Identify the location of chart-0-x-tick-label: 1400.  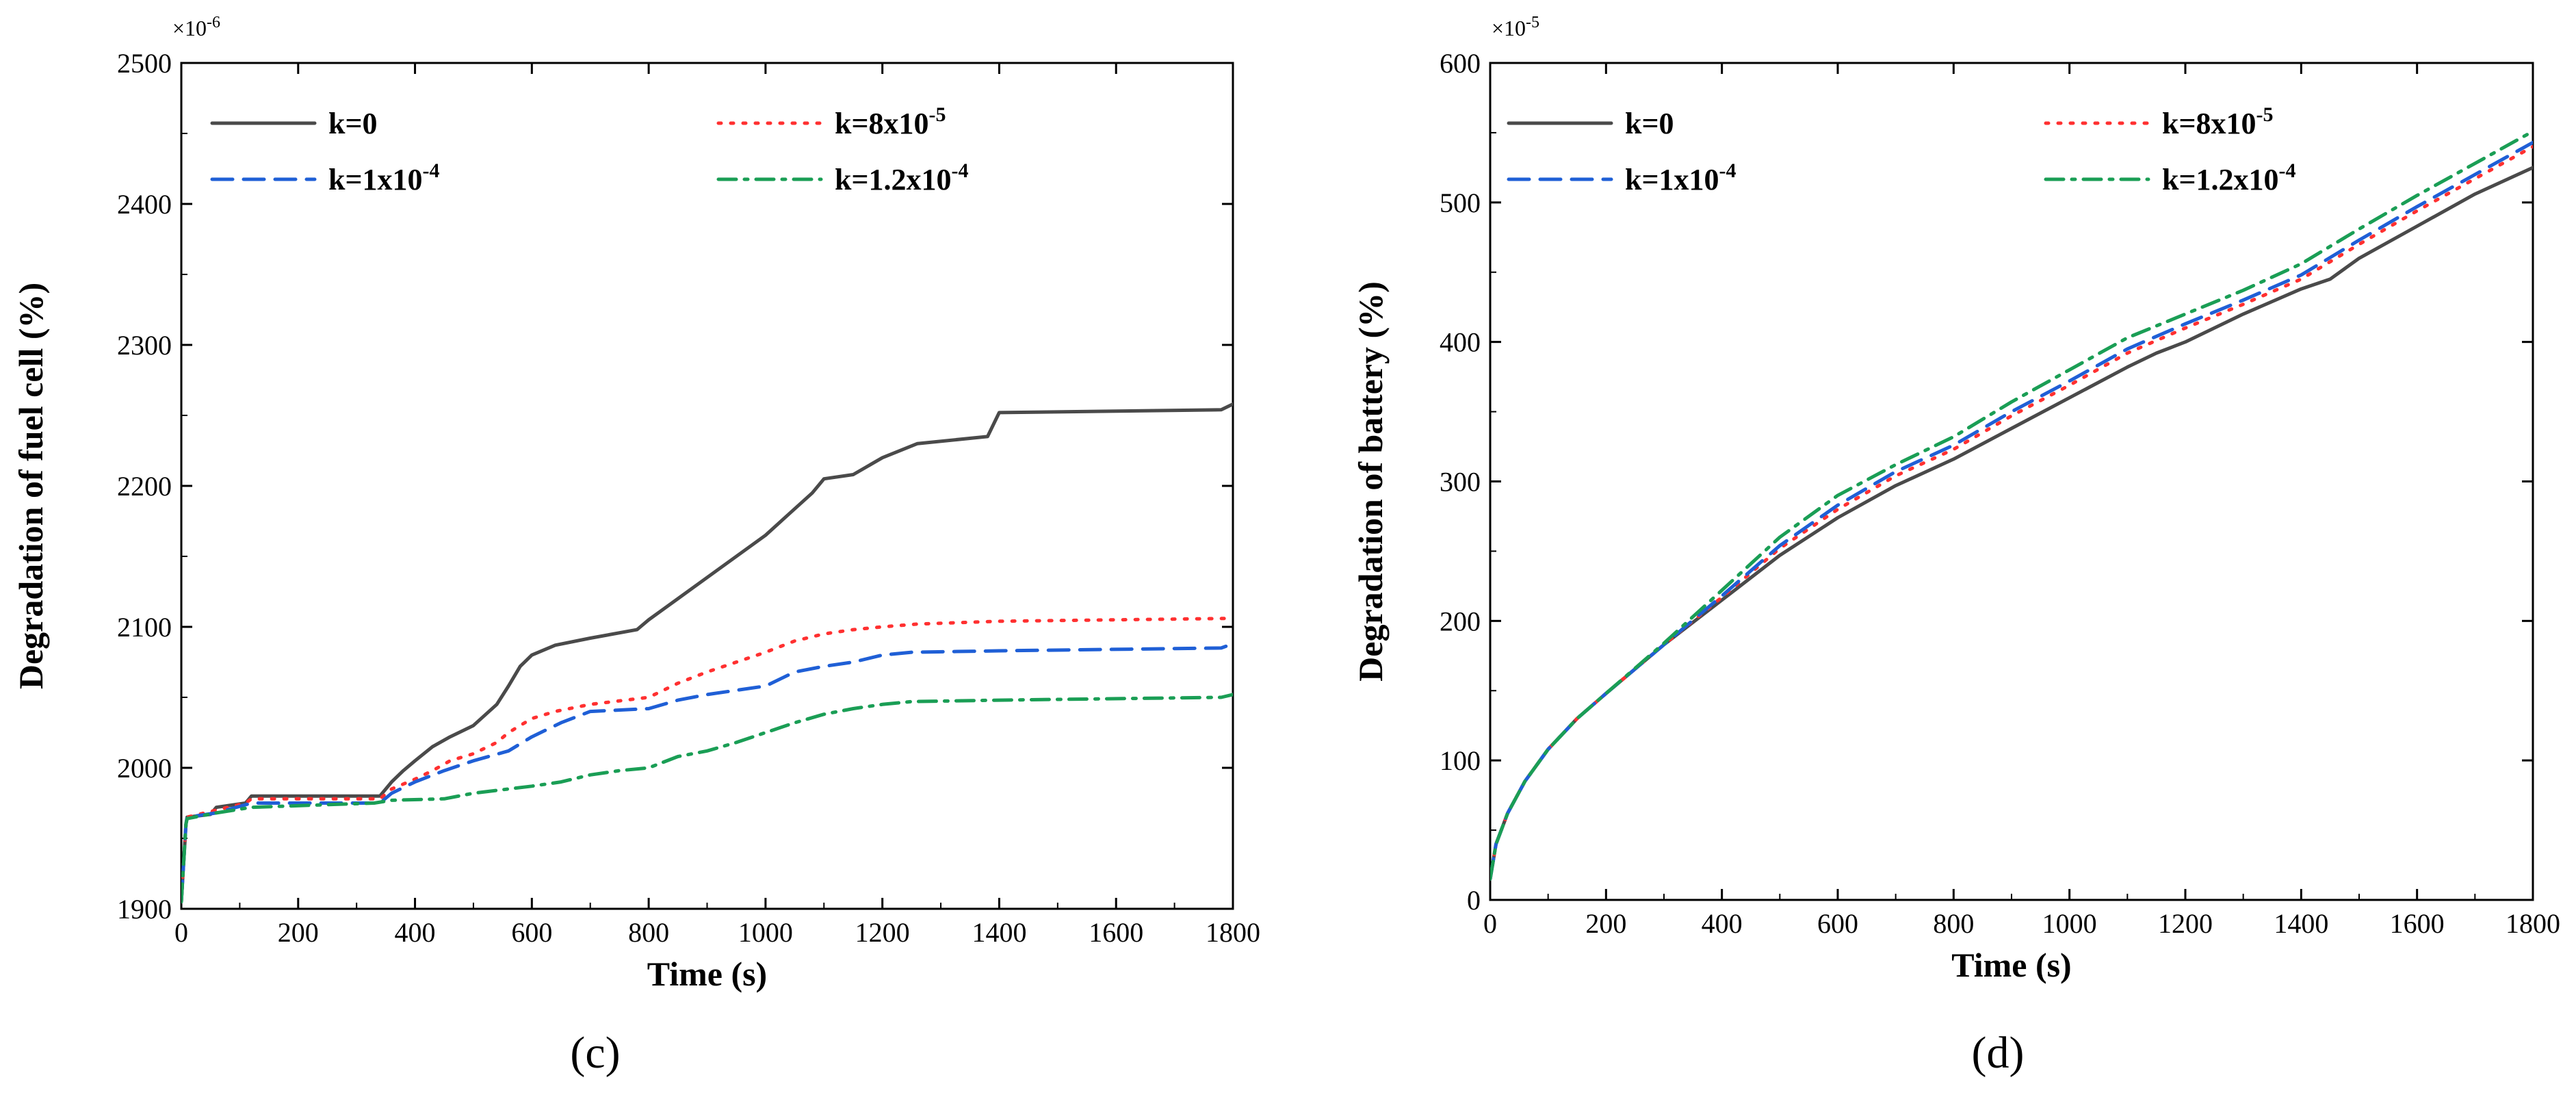
(999, 932).